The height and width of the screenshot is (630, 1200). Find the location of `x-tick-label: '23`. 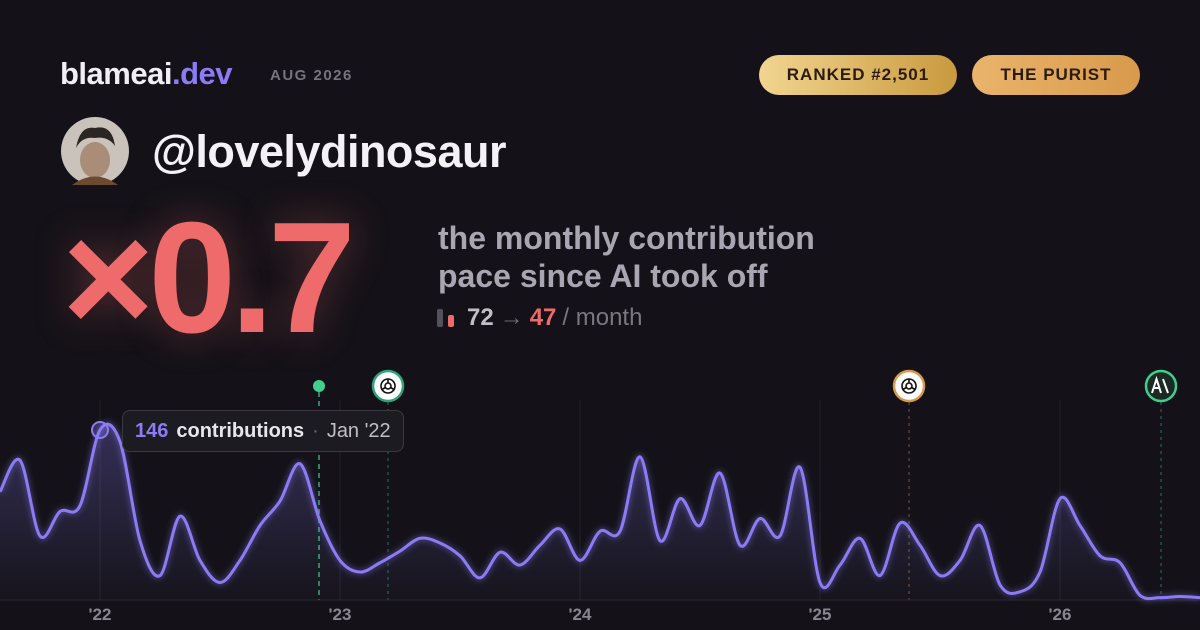

x-tick-label: '23 is located at coordinates (340, 614).